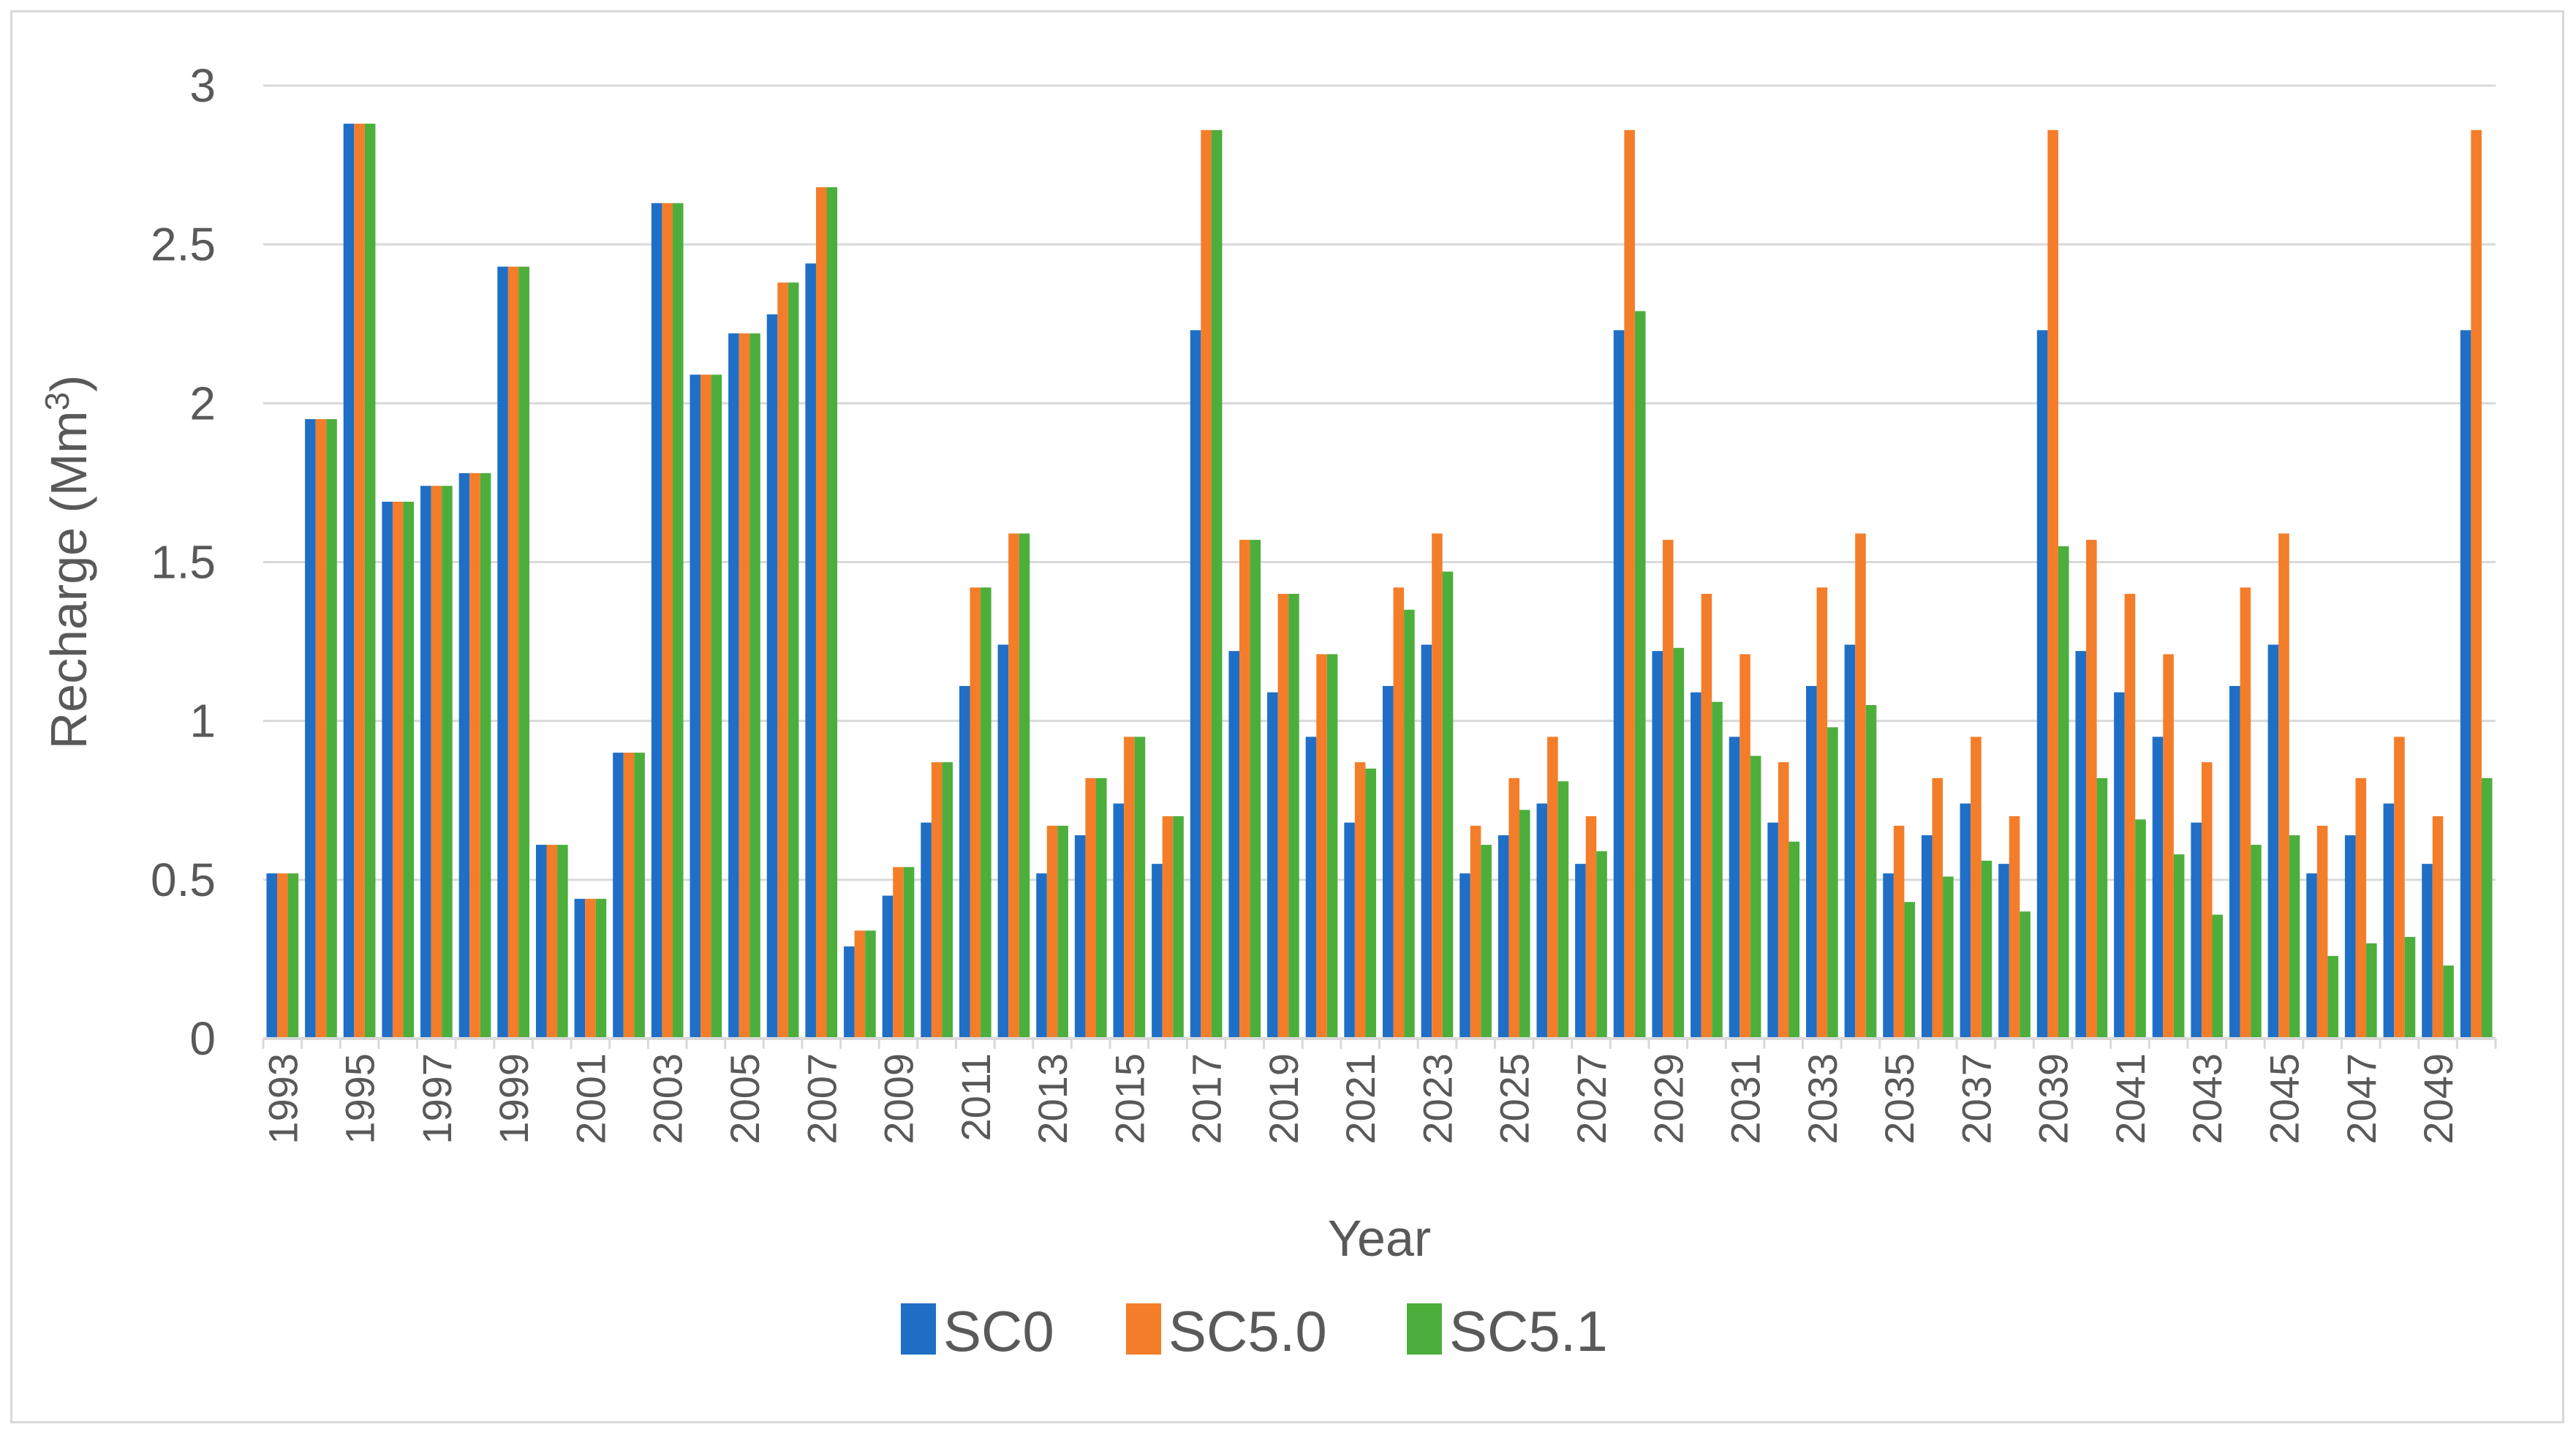 The image size is (2576, 1435). I want to click on bar-sc0-2027, so click(1580, 951).